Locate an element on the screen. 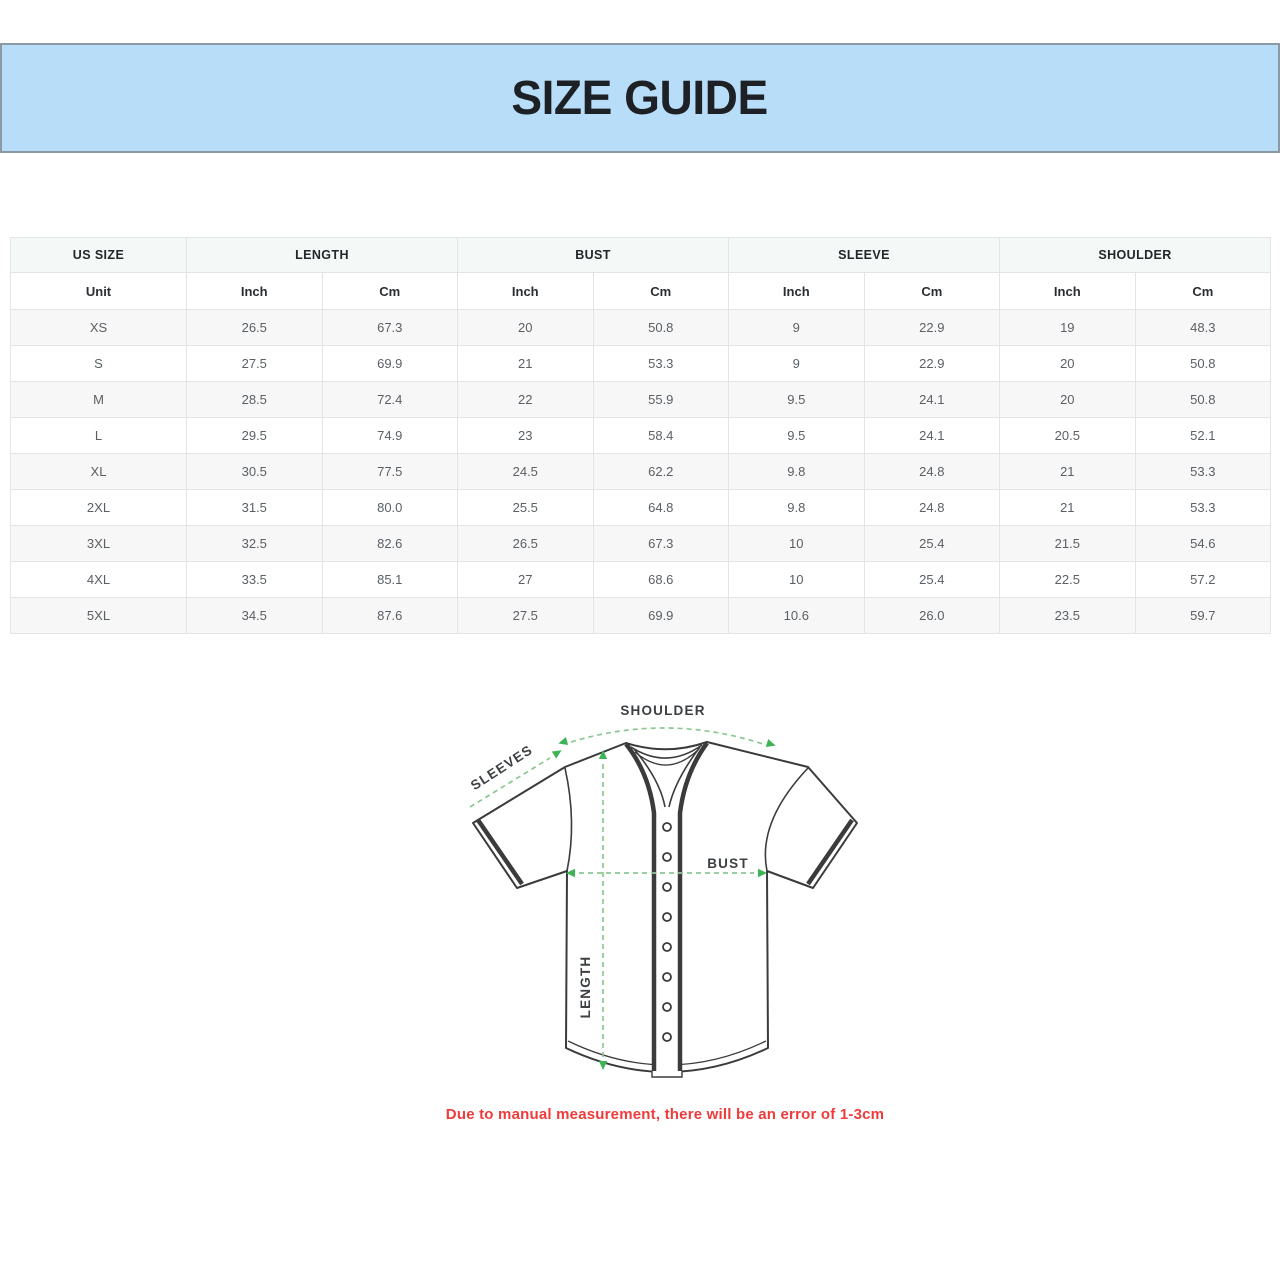 The width and height of the screenshot is (1280, 1280). measurement-cell: 82.6 is located at coordinates (390, 543).